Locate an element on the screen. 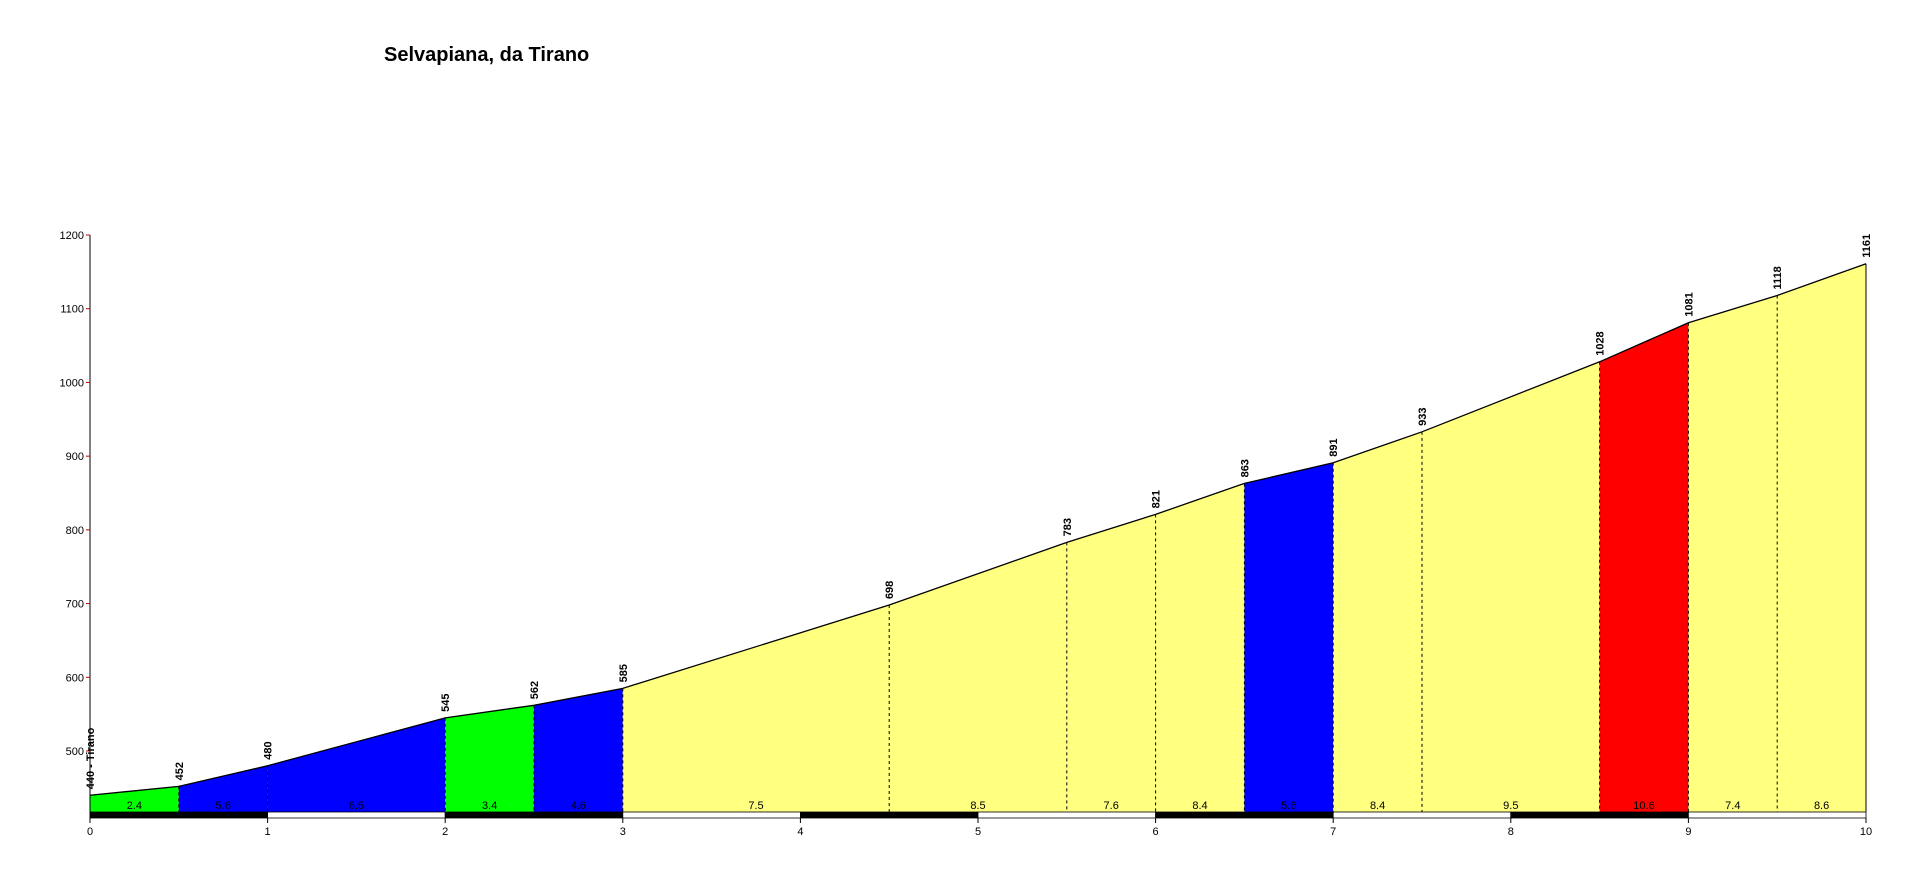  x-tick-label: 2 is located at coordinates (445, 832).